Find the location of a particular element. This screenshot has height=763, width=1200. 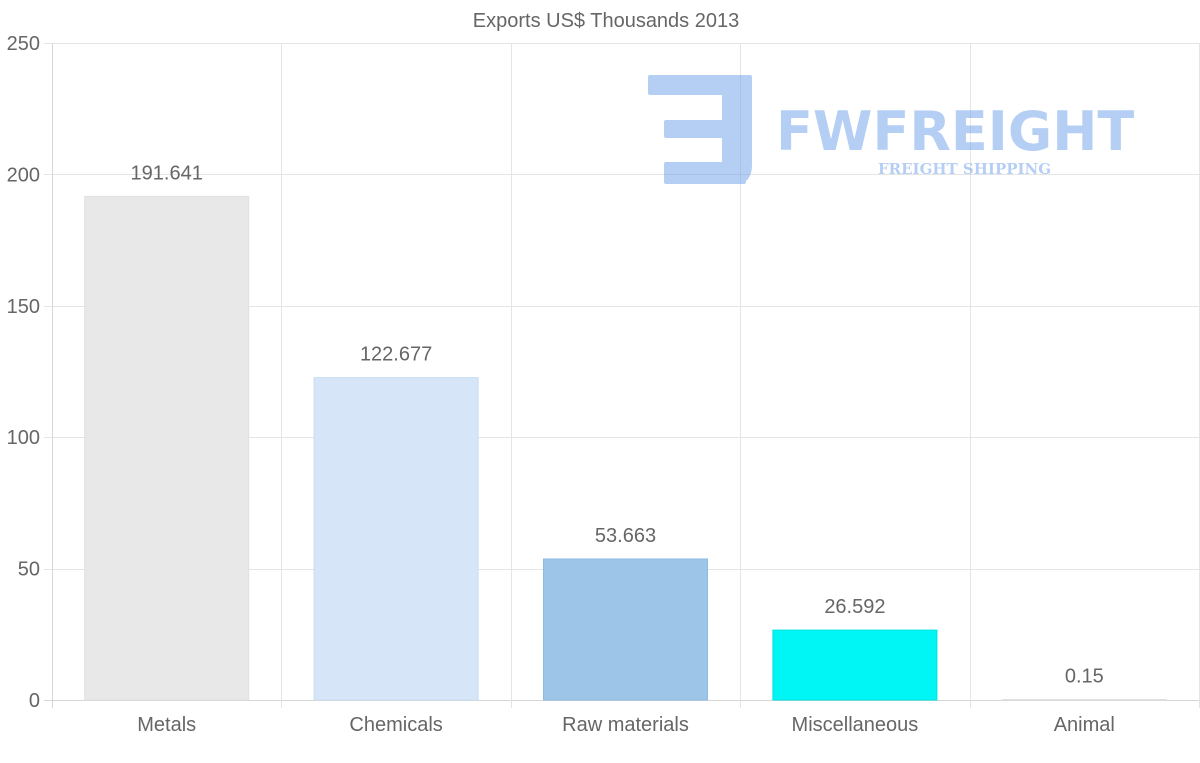

fw-logo-icon is located at coordinates (700, 129).